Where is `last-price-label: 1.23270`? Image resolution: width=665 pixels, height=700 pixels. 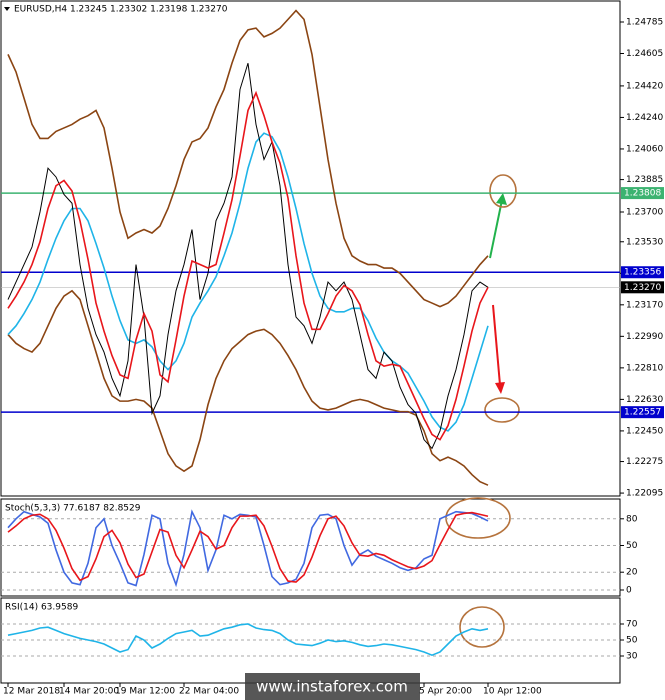
last-price-label: 1.23270 is located at coordinates (642, 288).